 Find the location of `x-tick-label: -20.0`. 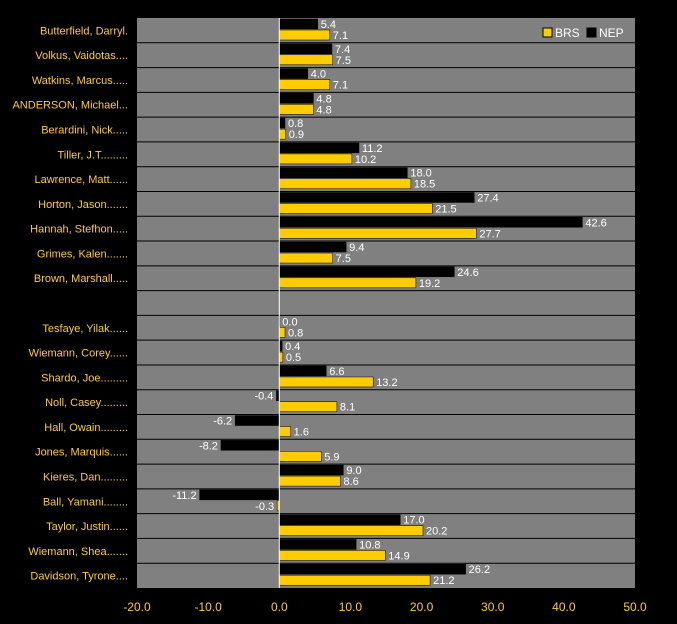

x-tick-label: -20.0 is located at coordinates (137, 607).